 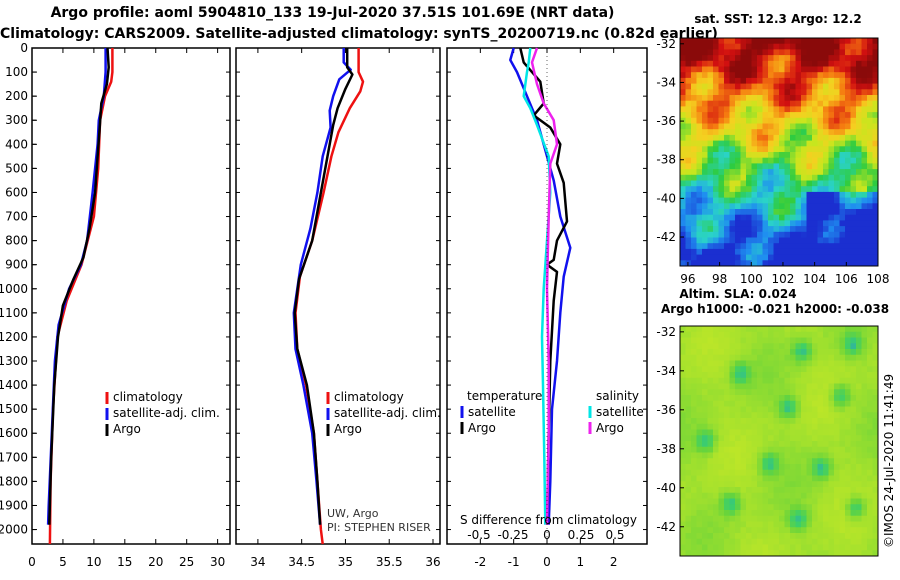 What do you see at coordinates (166, 413) in the screenshot?
I see `legend-label-satellite-adj: satellite-adj. clim.` at bounding box center [166, 413].